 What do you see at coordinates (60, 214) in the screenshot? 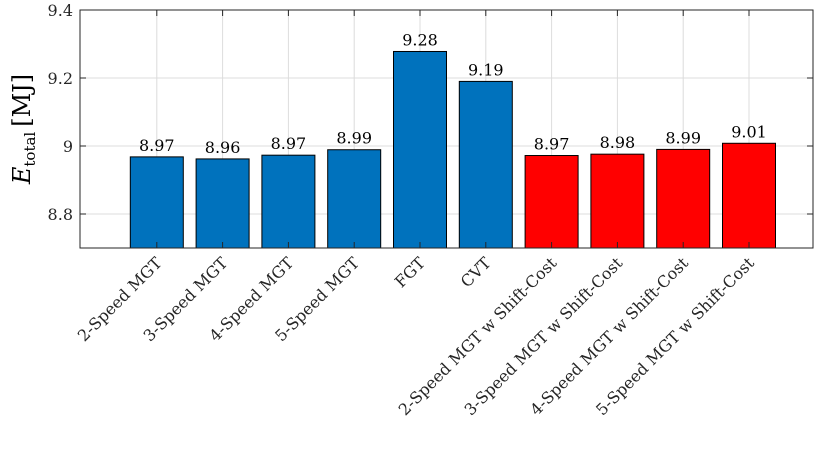
I see `y-tick-label: 8.8` at bounding box center [60, 214].